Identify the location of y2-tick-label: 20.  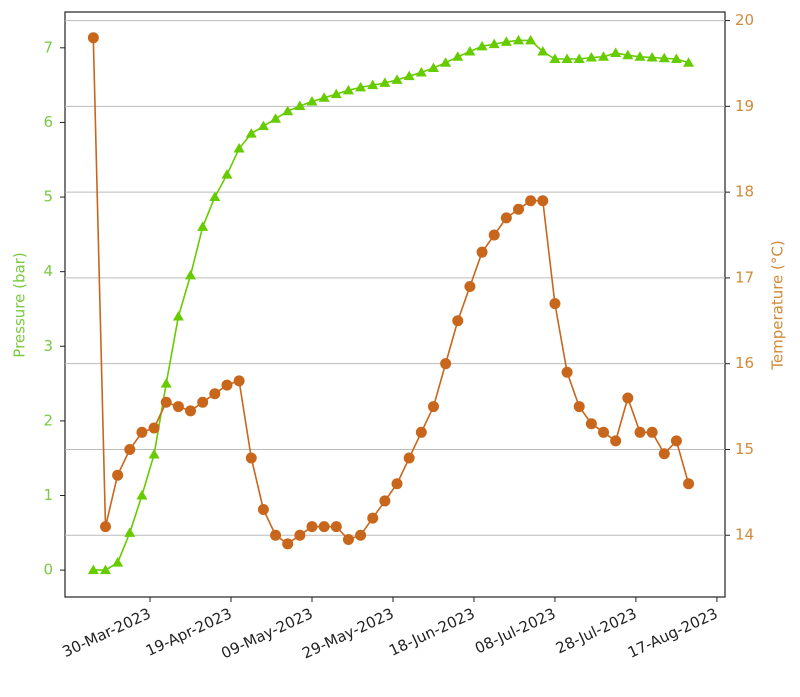
(744, 20).